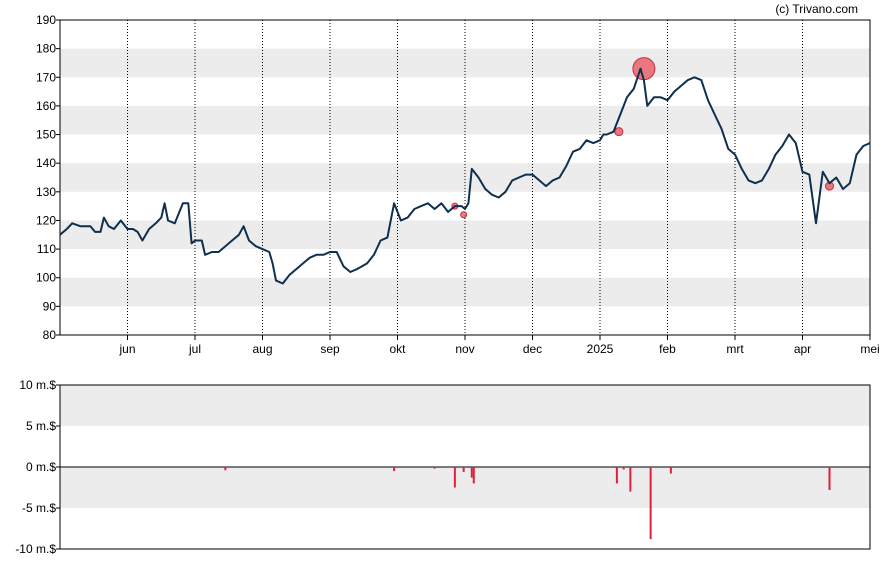 The image size is (888, 565). What do you see at coordinates (194, 349) in the screenshot?
I see `x-tick-label: jul` at bounding box center [194, 349].